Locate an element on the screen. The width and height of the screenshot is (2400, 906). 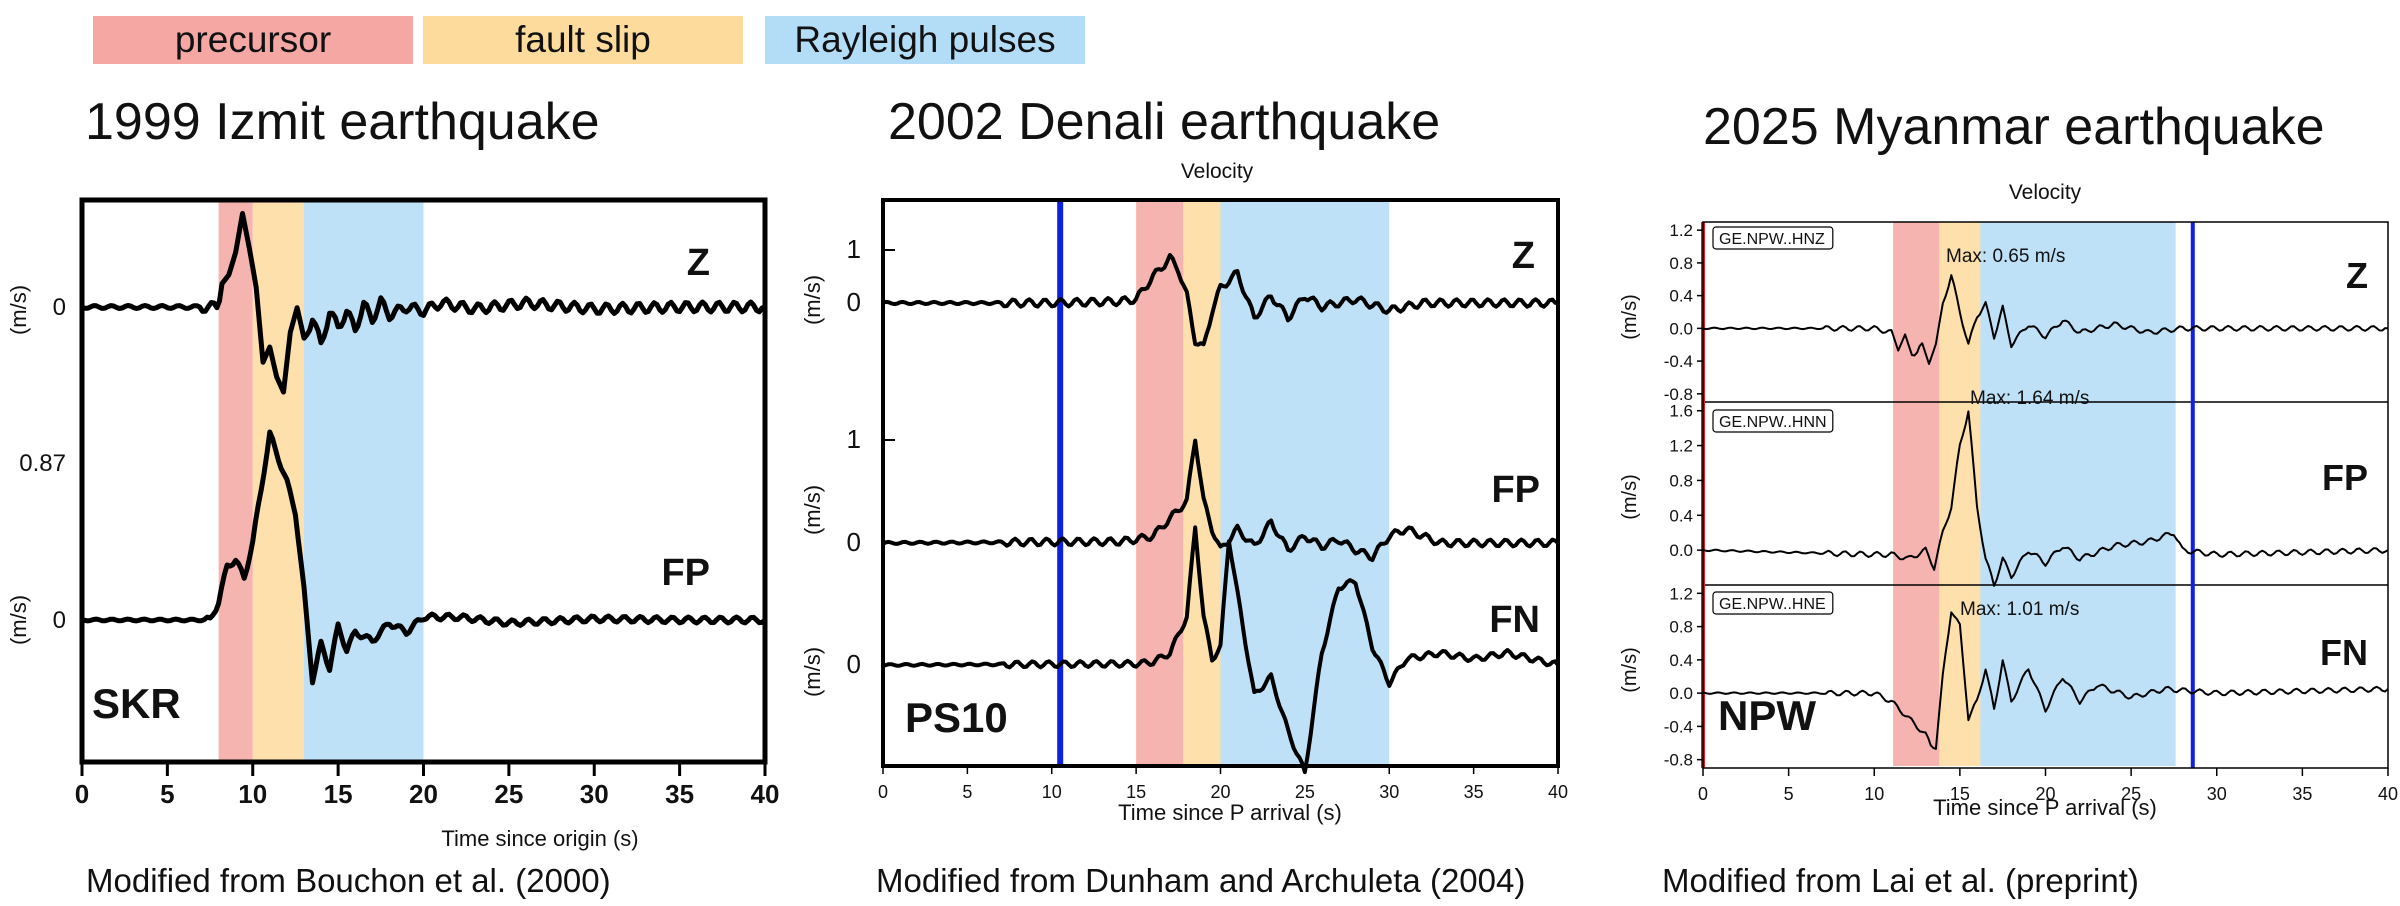
panel-title-myanmar: 2025 Myanmar earthquake is located at coordinates (2014, 127).